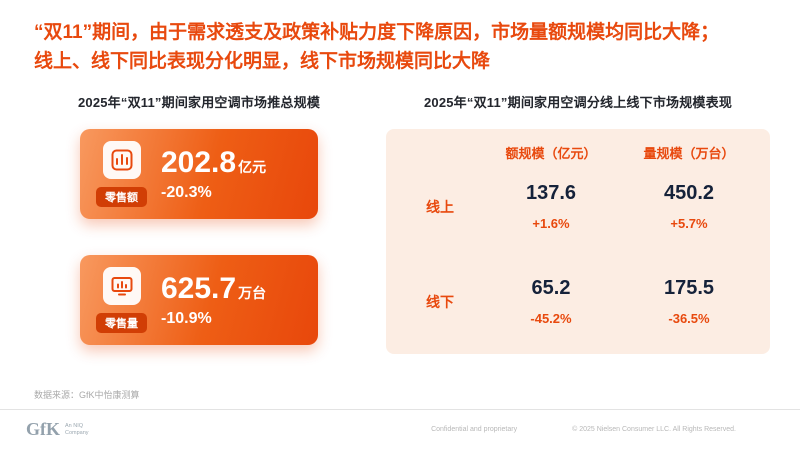 The image size is (800, 449). What do you see at coordinates (121, 197) in the screenshot?
I see `retail-value-badge: 零售额` at bounding box center [121, 197].